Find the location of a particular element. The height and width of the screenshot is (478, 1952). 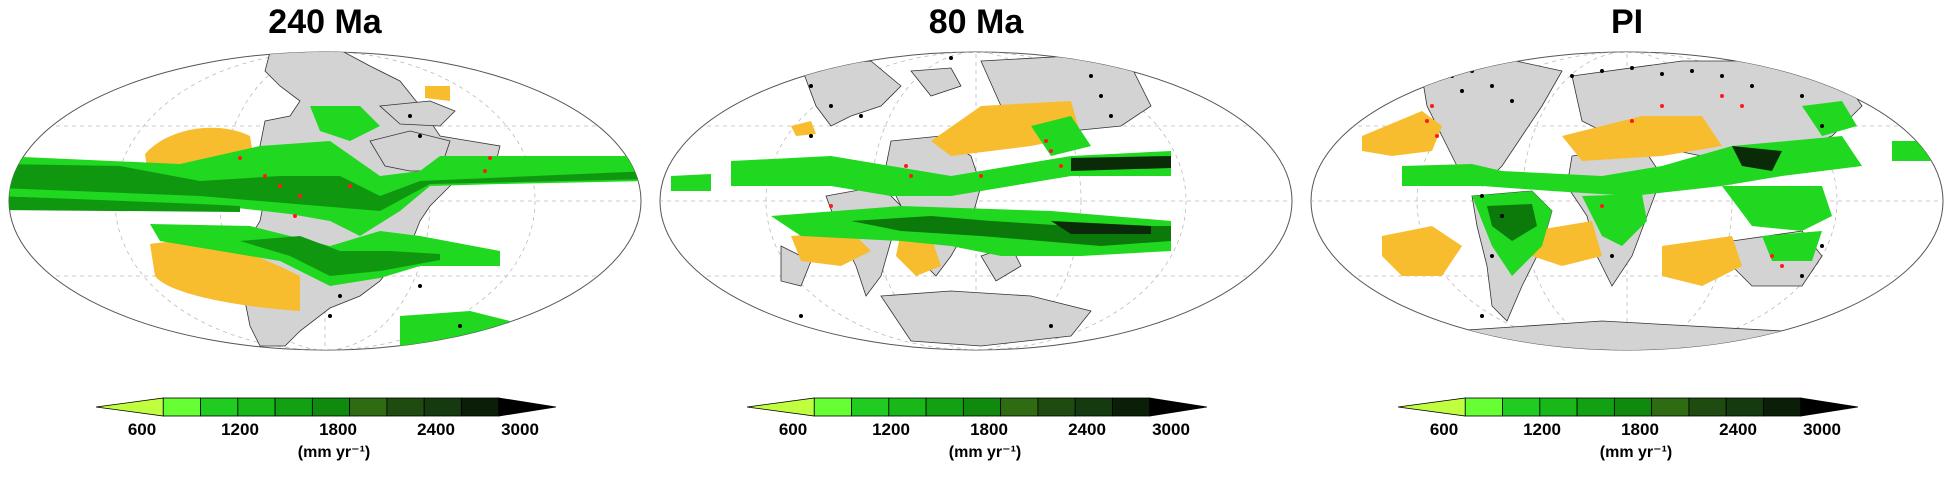

panel-title: 80 Ma is located at coordinates (976, 22).